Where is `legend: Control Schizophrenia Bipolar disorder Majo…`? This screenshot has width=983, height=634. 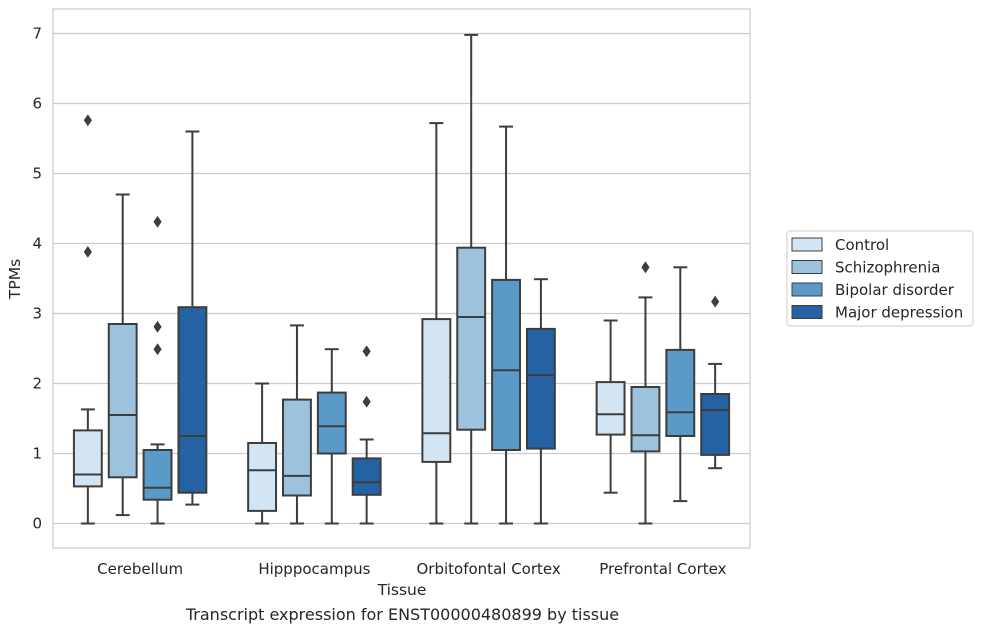
legend: Control Schizophrenia Bipolar disorder Majo… is located at coordinates (880, 278).